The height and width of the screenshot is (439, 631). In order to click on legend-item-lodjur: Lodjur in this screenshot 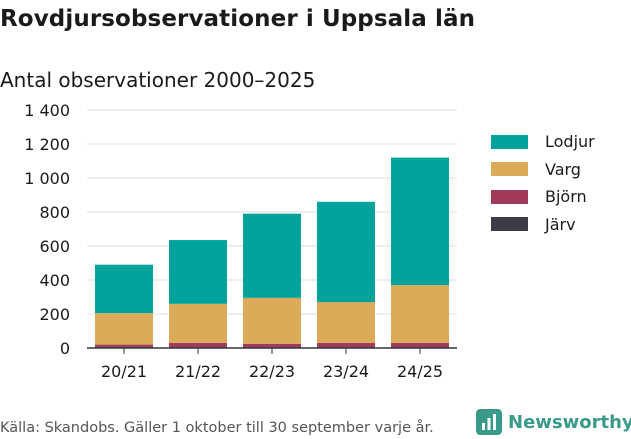, I will do `click(543, 142)`.